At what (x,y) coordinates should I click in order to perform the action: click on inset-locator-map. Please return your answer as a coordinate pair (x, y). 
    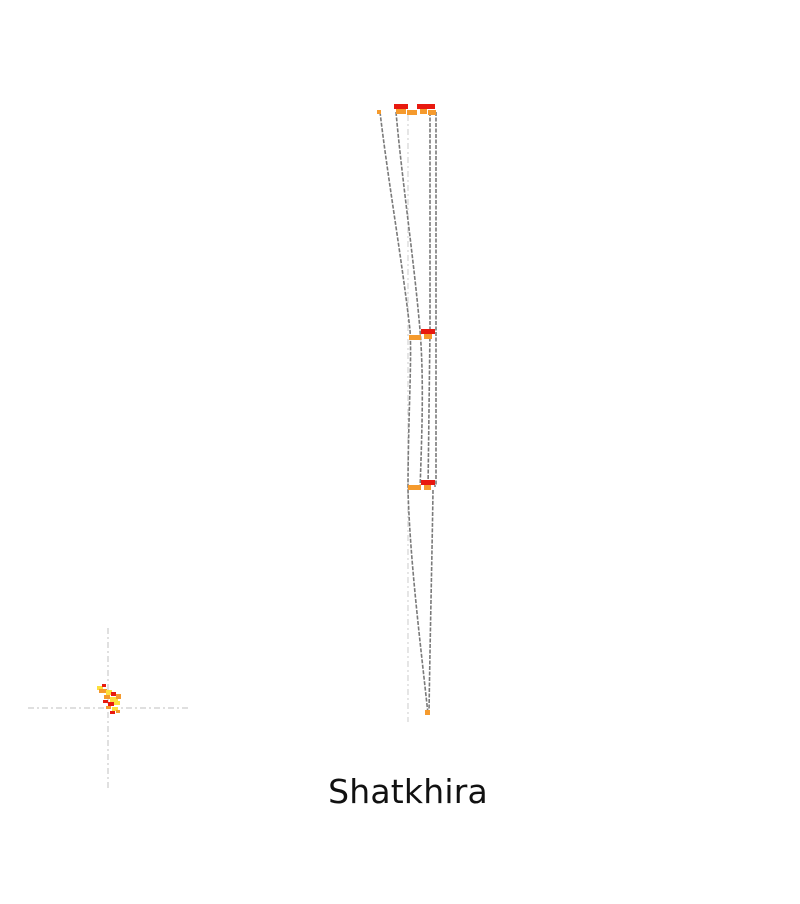
    Looking at the image, I should click on (108, 708).